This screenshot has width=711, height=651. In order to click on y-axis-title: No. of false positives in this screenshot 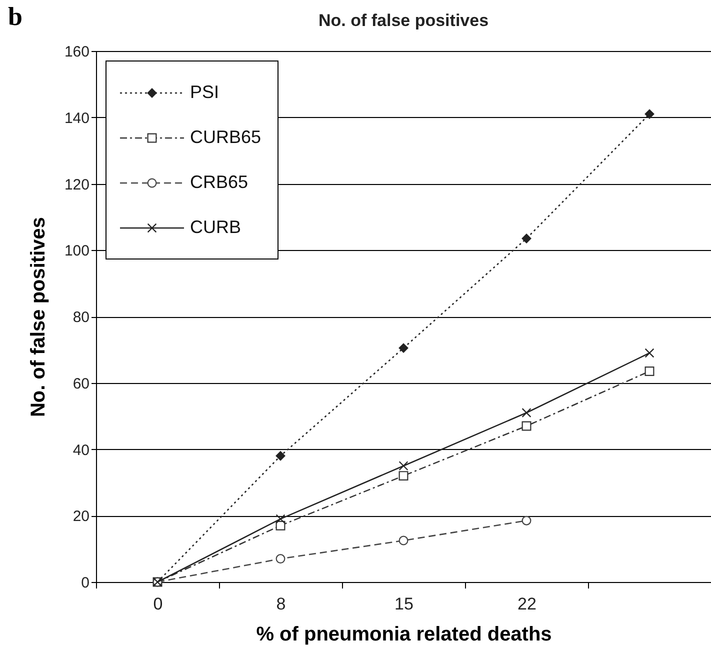, I will do `click(38, 317)`.